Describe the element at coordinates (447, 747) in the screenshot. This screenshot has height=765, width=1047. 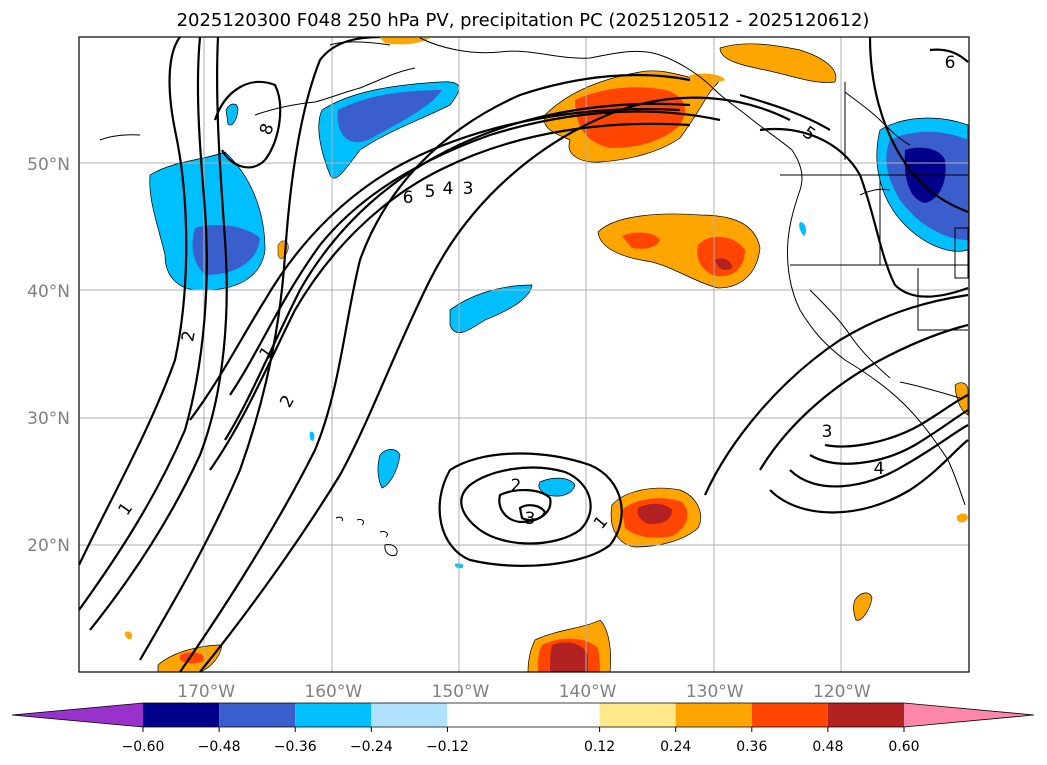
I see `colorbar-tick-label: −0.12` at that location.